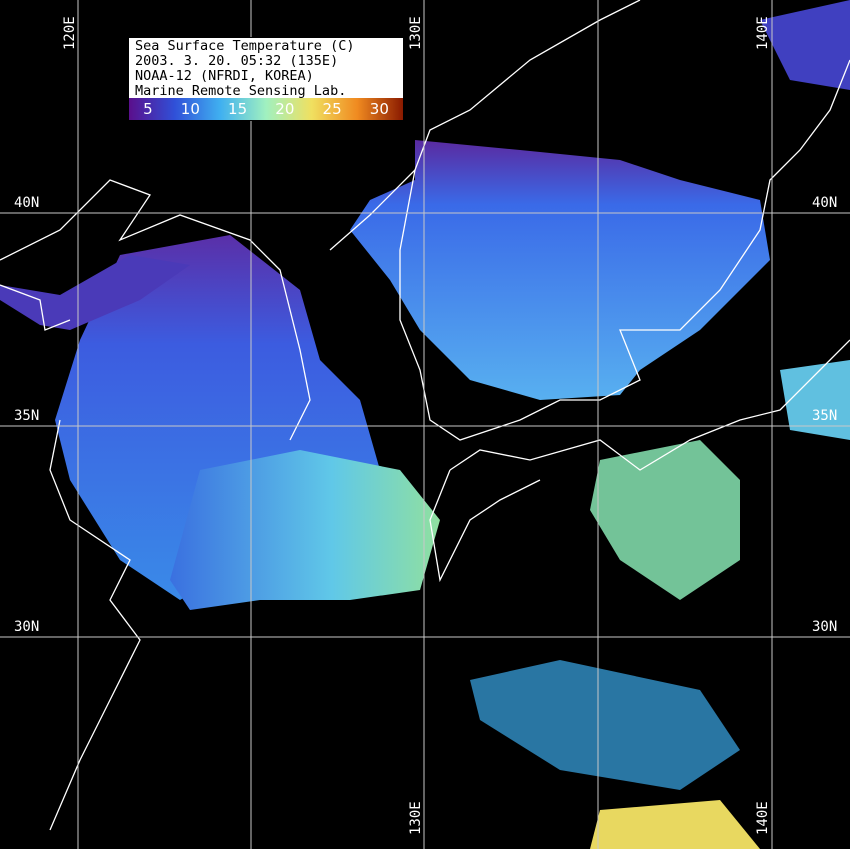  Describe the element at coordinates (224, 76) in the screenshot. I see `legend-satellite: NOAA-12 (NFRDI, KOREA)` at that location.